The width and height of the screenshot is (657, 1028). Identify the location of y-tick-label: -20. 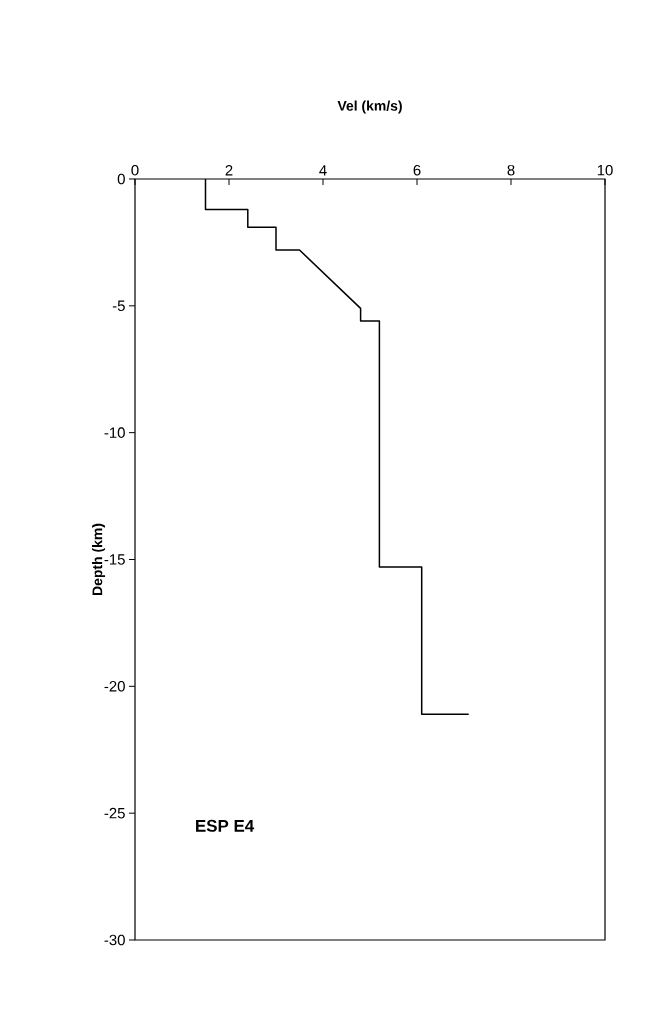
(114, 686).